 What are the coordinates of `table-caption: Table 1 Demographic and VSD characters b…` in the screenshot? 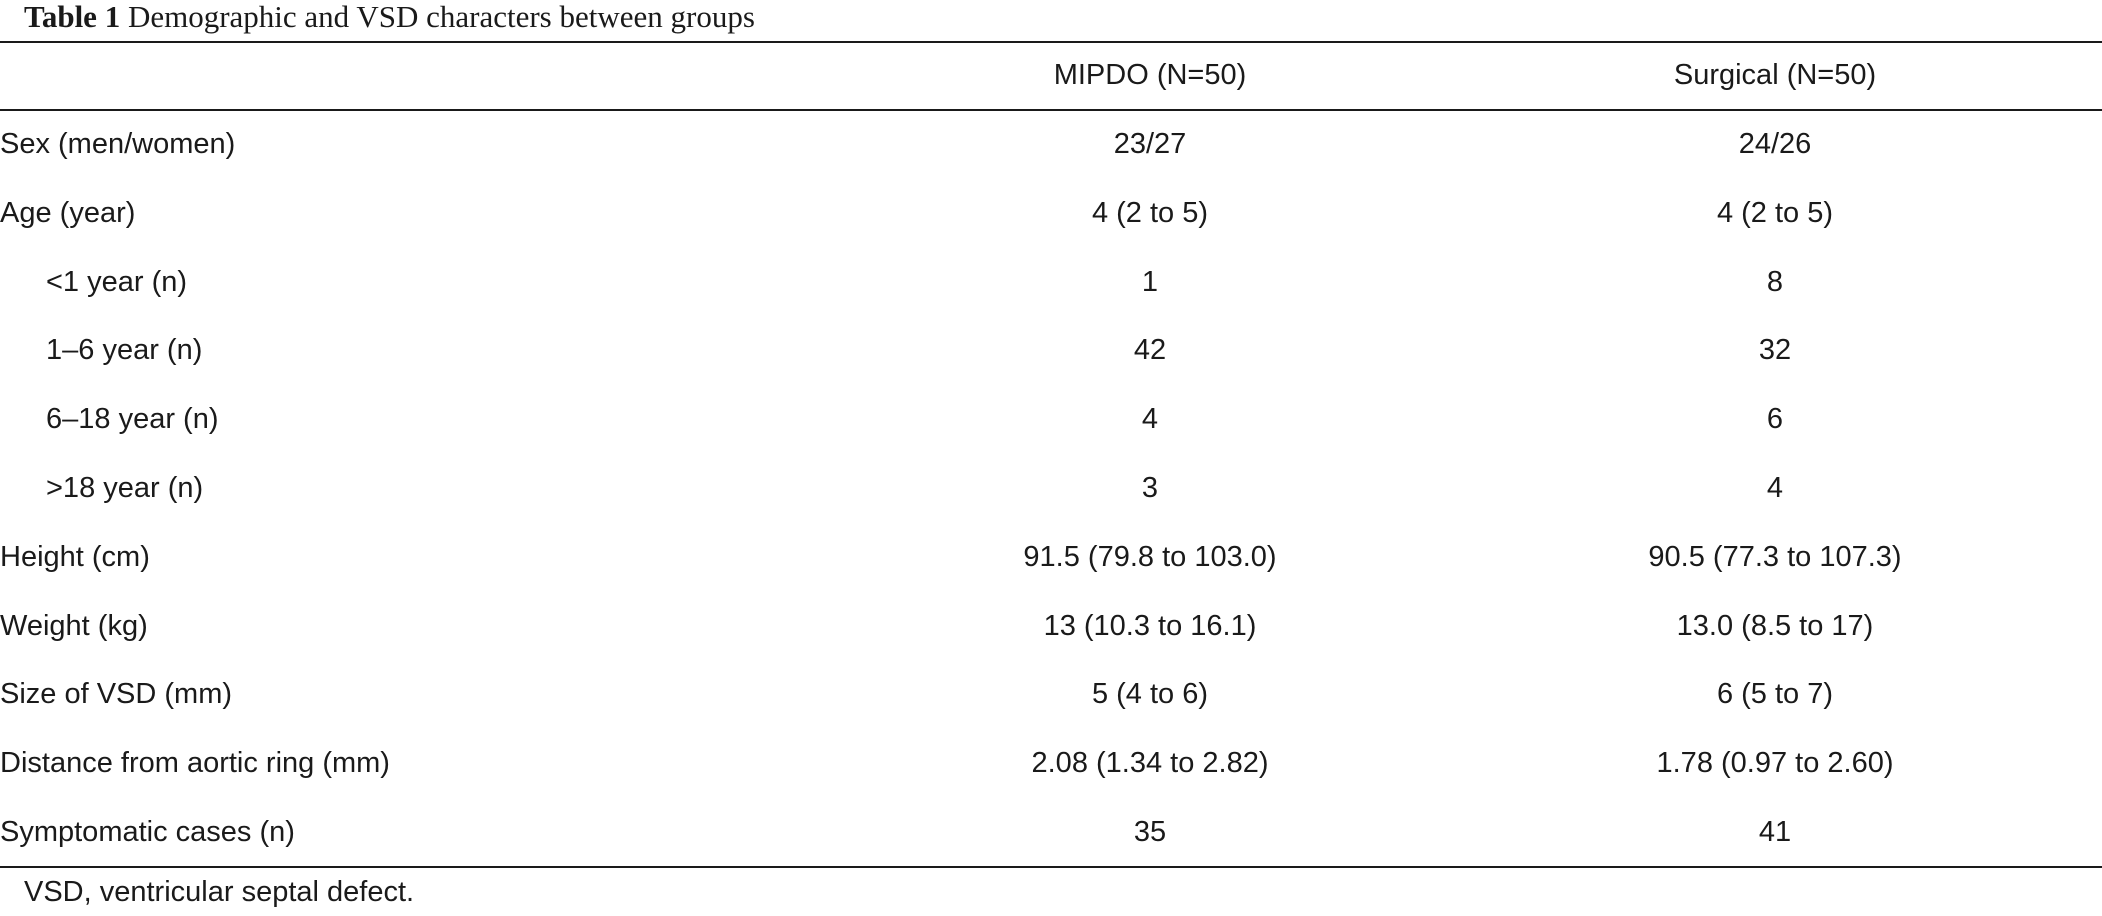 It's located at (389, 19).